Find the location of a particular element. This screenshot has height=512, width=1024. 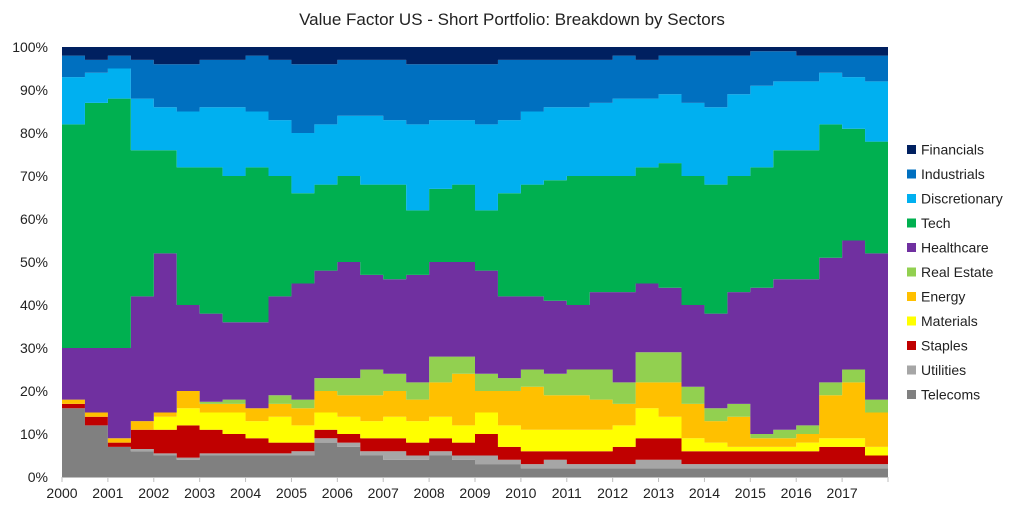

legend-label: Energy is located at coordinates (943, 297).